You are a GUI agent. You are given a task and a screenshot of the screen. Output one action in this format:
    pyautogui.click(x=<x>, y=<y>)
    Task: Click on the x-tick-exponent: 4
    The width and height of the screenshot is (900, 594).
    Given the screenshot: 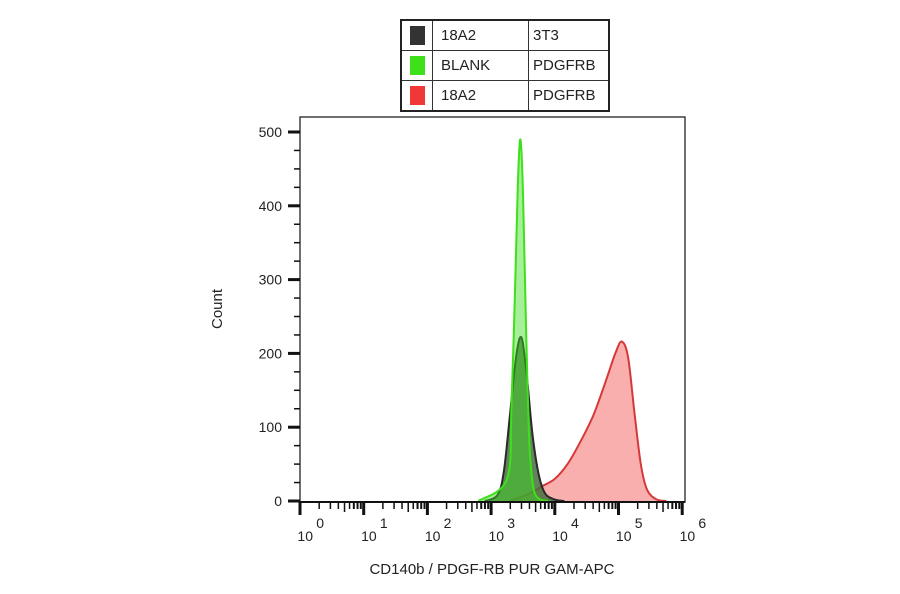 What is the action you would take?
    pyautogui.click(x=575, y=523)
    